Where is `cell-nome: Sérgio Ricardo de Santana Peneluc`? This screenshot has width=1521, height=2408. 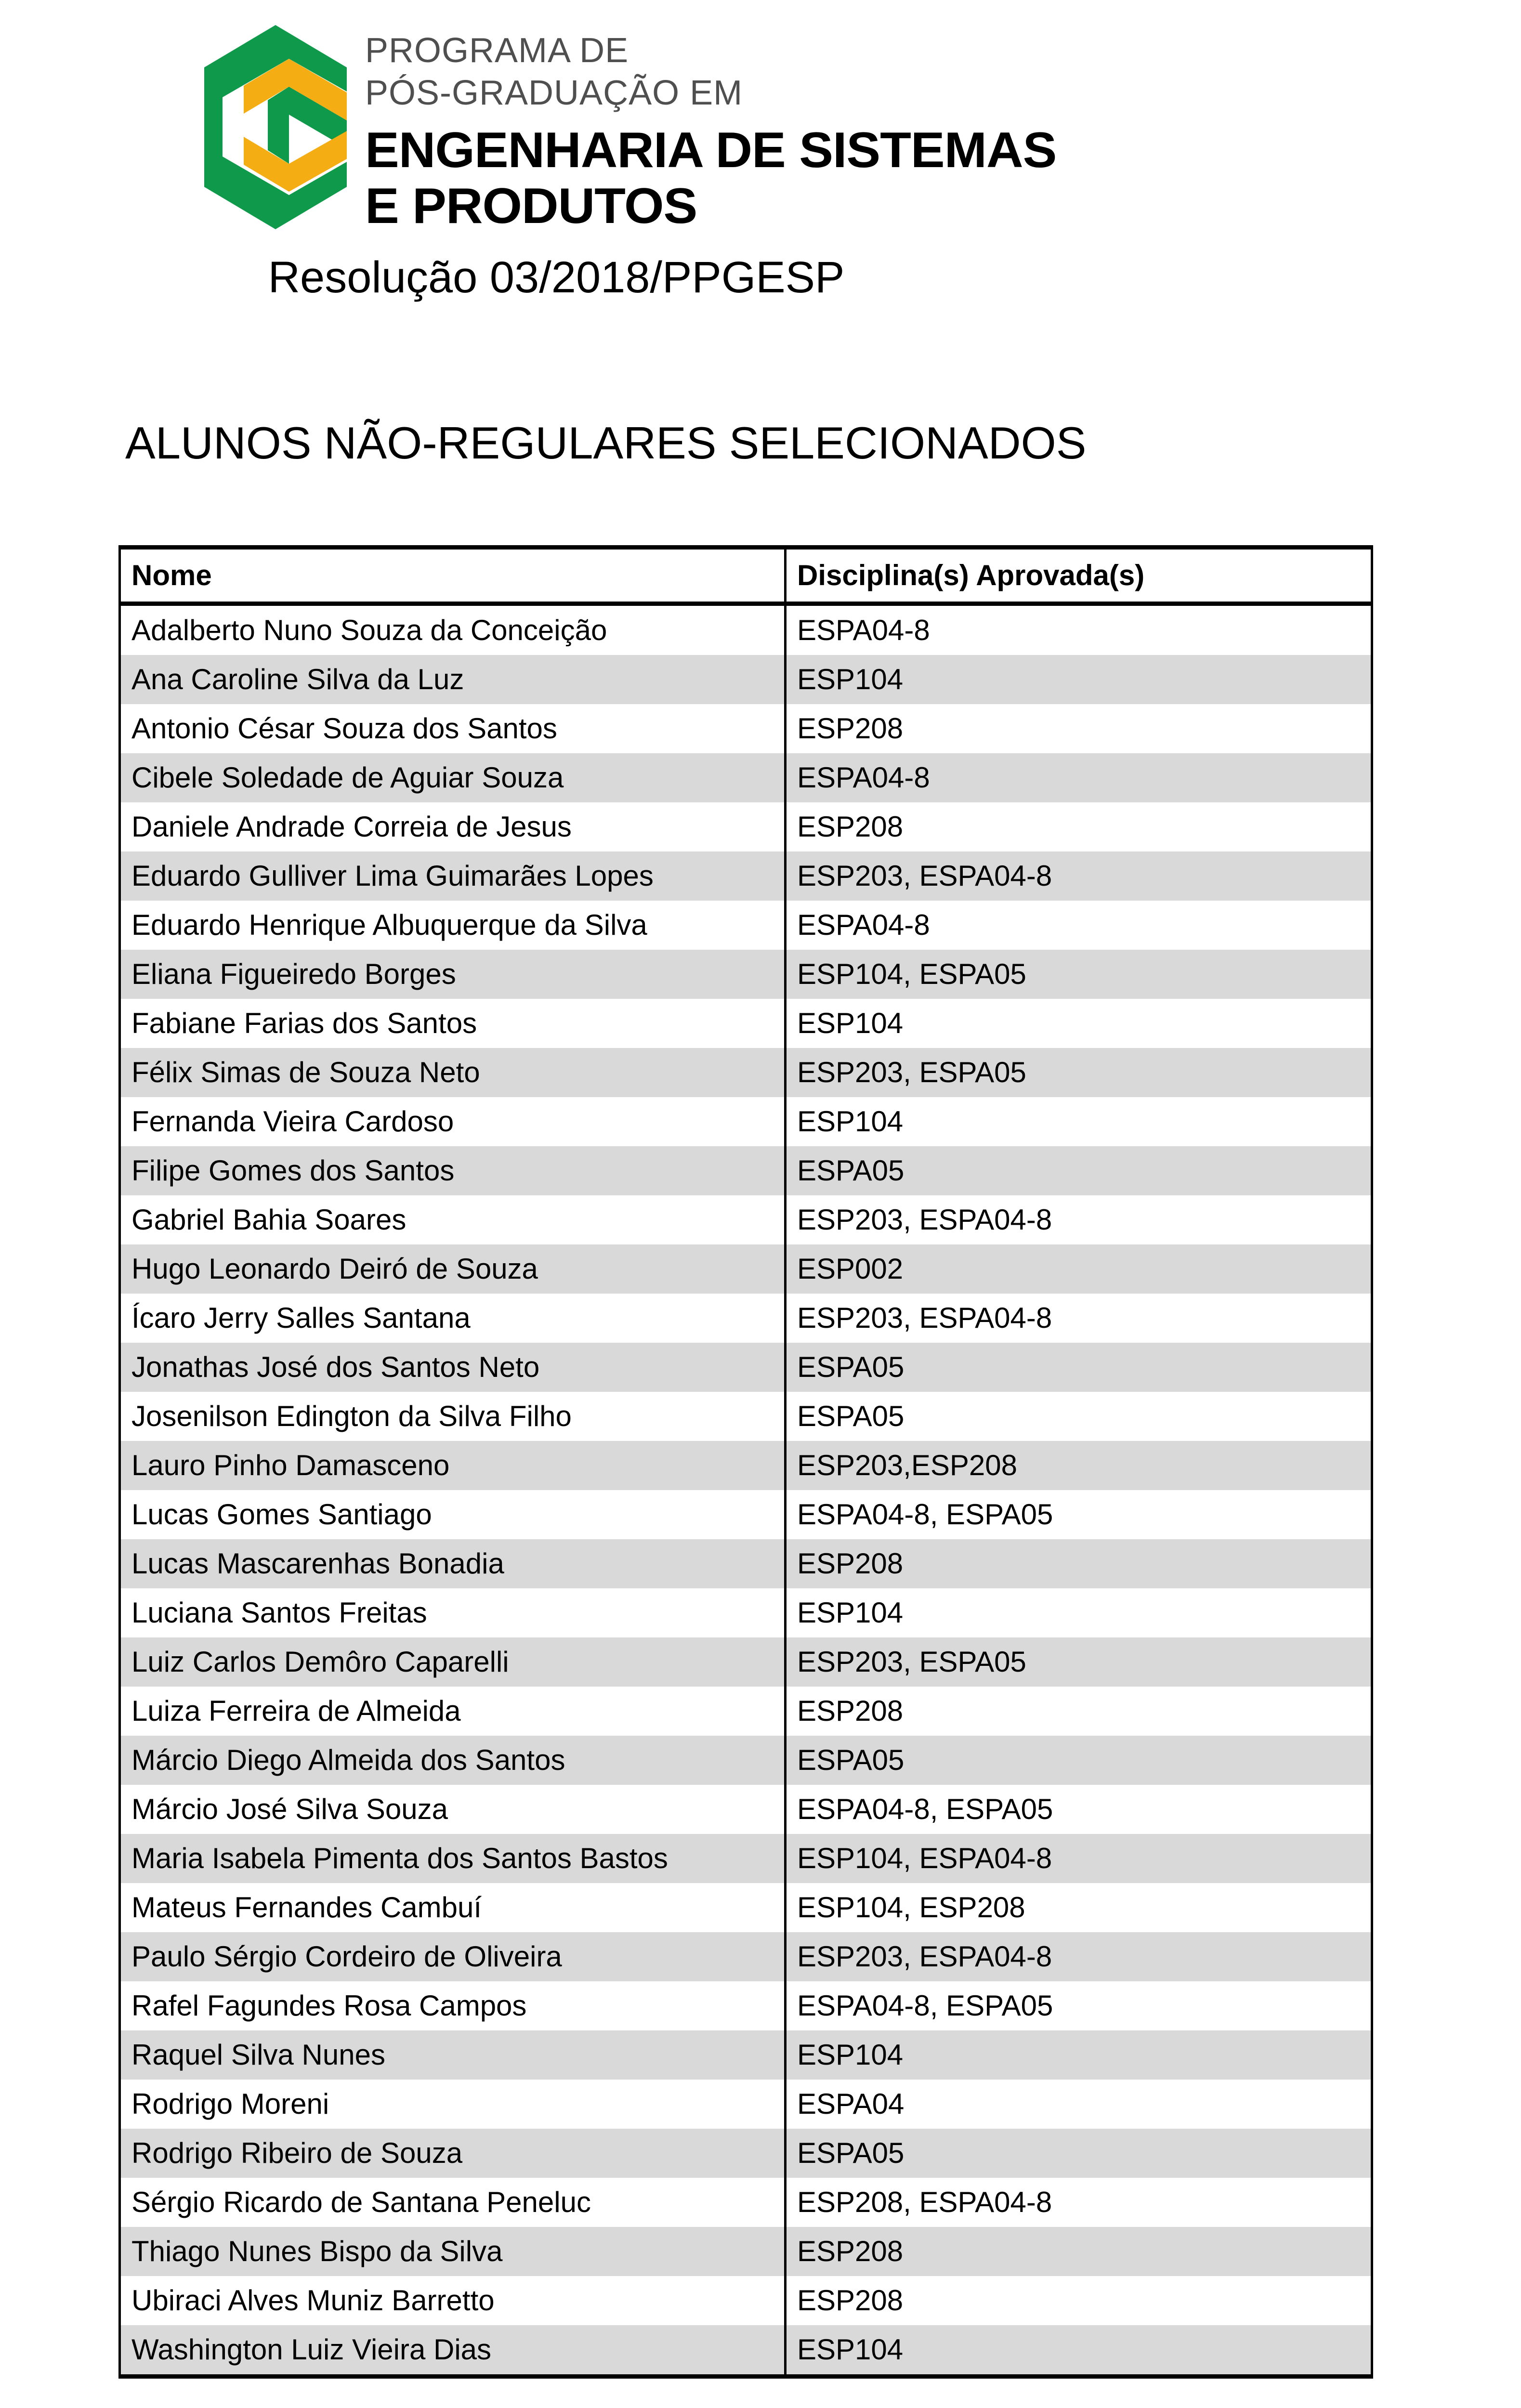
cell-nome: Sérgio Ricardo de Santana Peneluc is located at coordinates (452, 2202).